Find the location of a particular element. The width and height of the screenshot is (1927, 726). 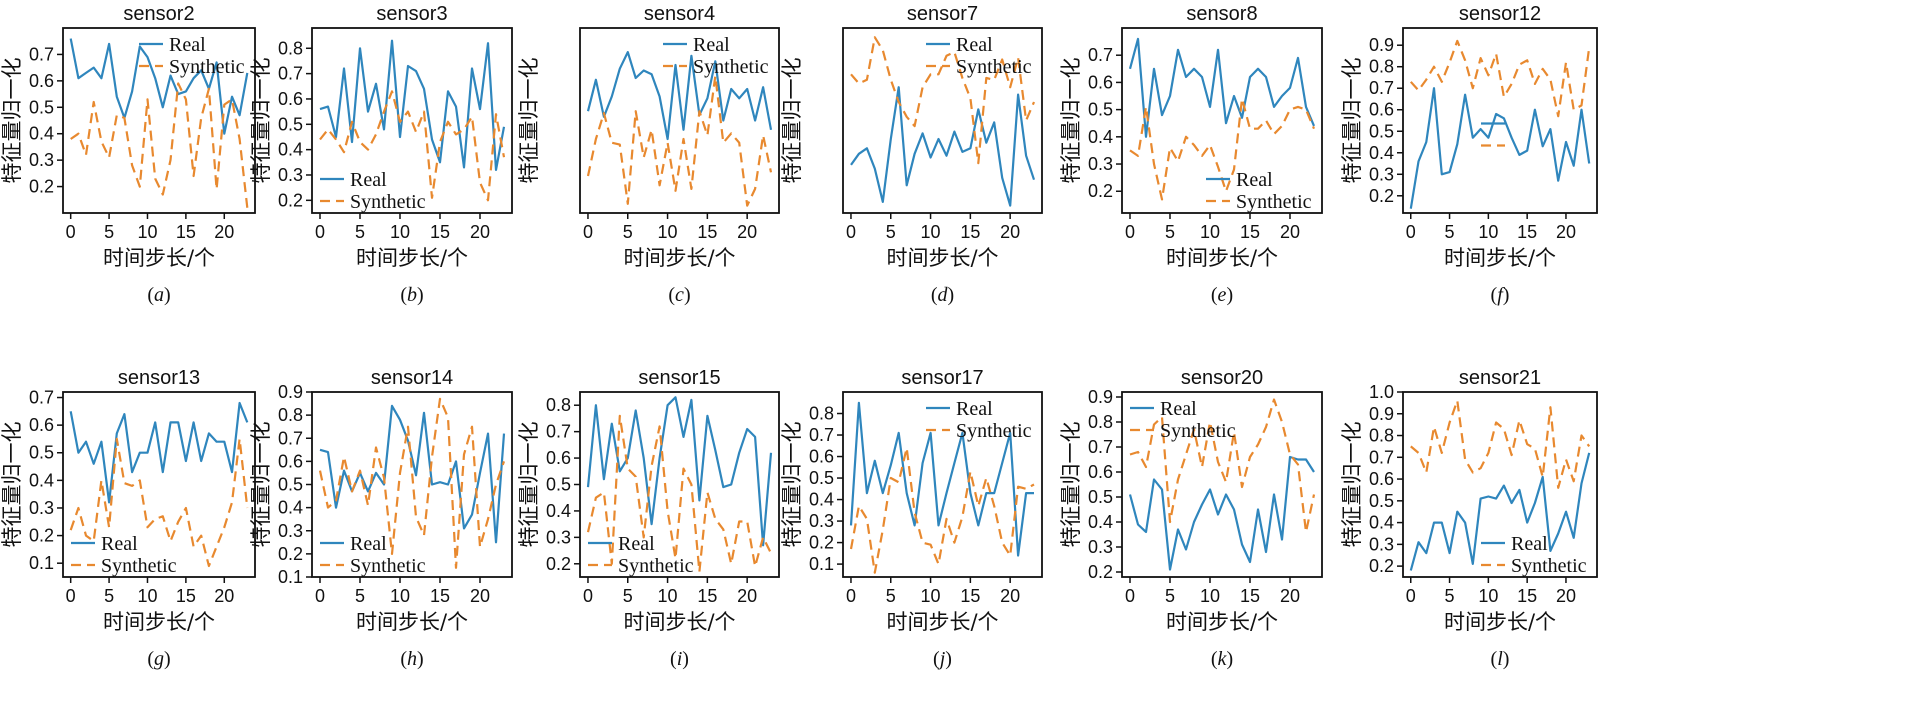

panel-caption: (g) is located at coordinates (158, 659).